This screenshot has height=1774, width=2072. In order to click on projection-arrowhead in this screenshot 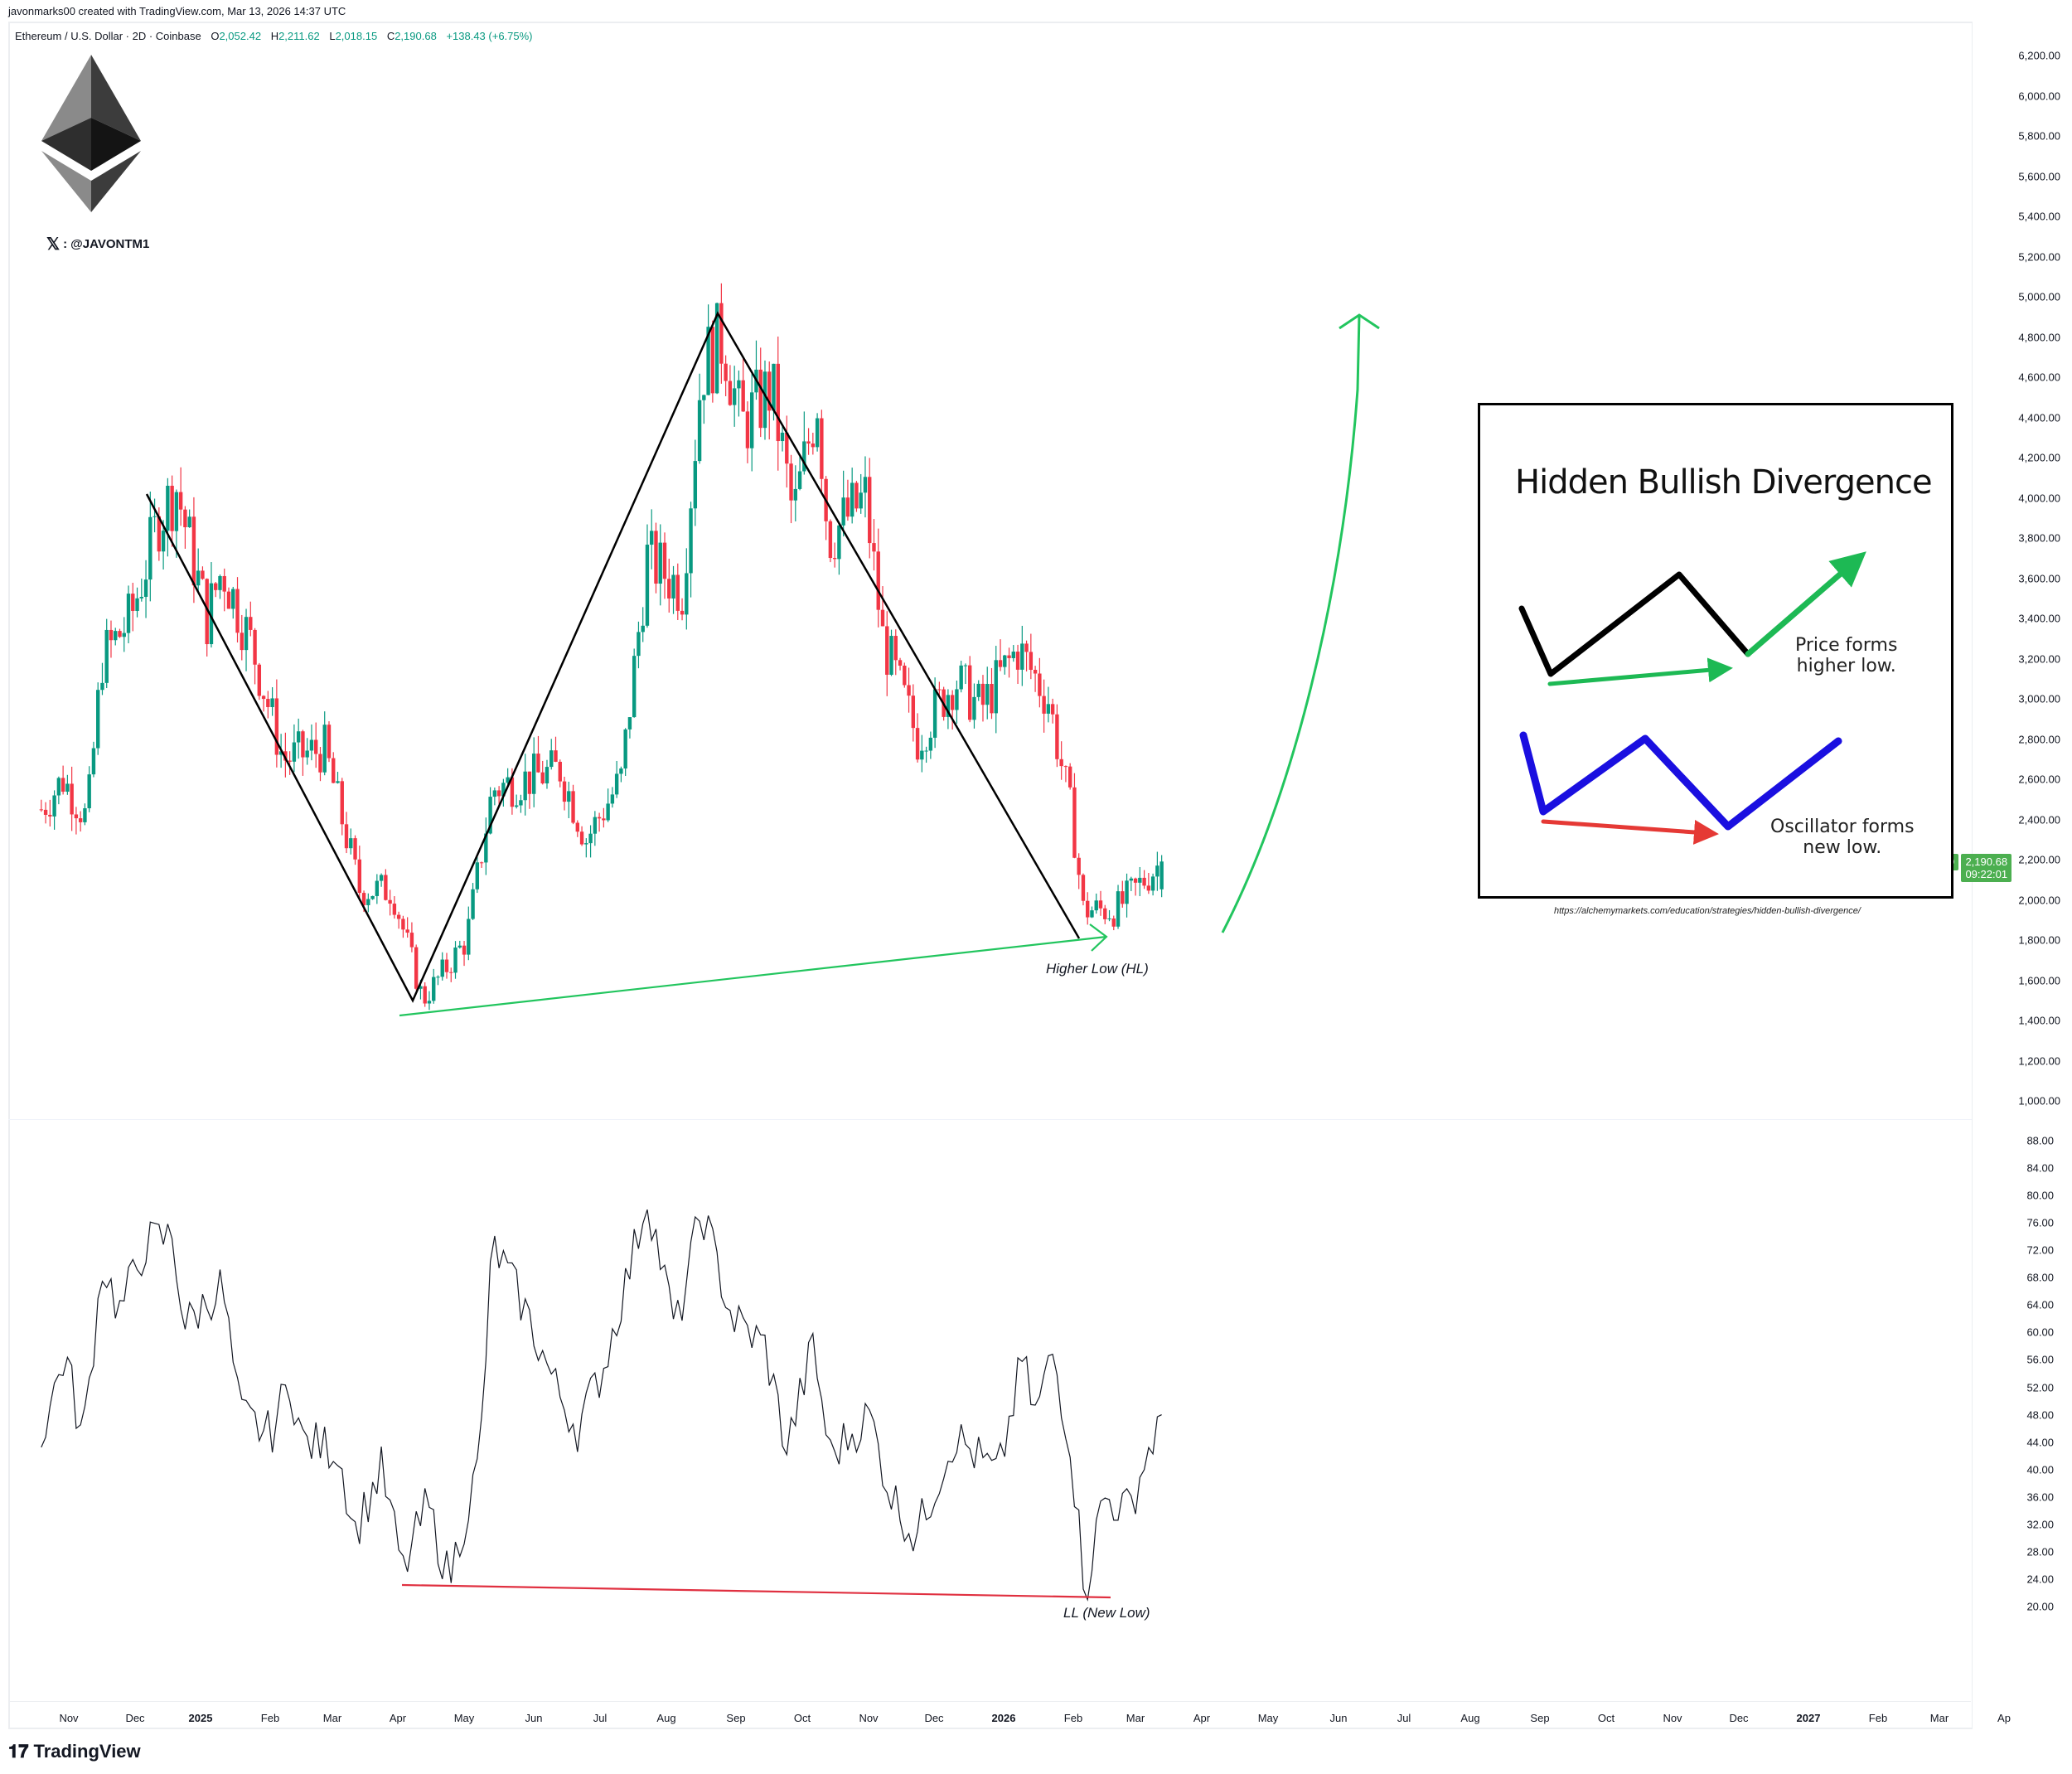, I will do `click(1359, 321)`.